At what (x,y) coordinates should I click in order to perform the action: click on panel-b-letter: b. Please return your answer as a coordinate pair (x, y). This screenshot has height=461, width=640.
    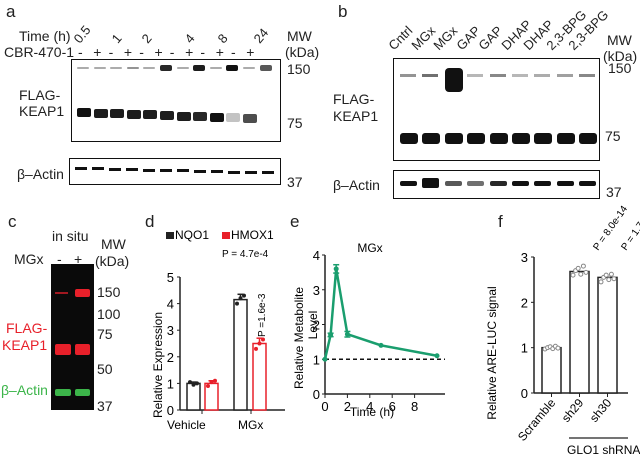
    Looking at the image, I should click on (343, 11).